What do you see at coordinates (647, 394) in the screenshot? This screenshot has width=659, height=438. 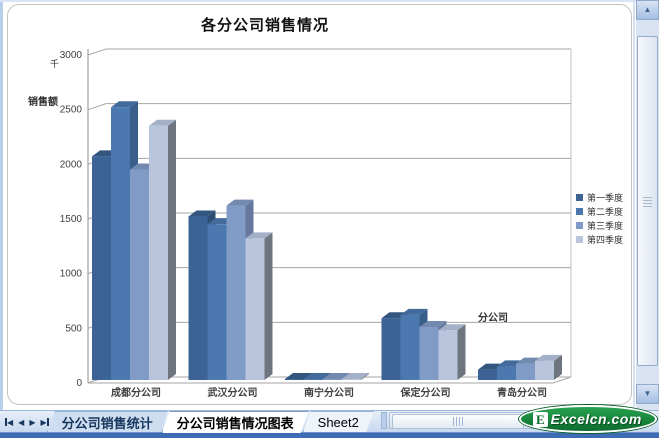 I see `scroll-down-icon: ▼` at bounding box center [647, 394].